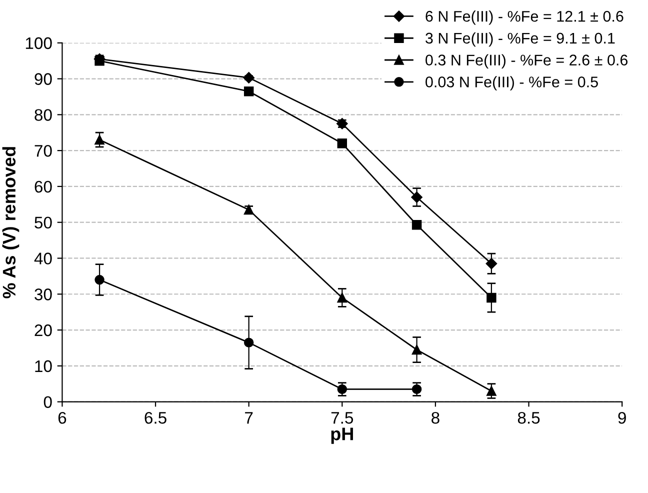  What do you see at coordinates (43, 258) in the screenshot?
I see `y-tick-label: 40` at bounding box center [43, 258].